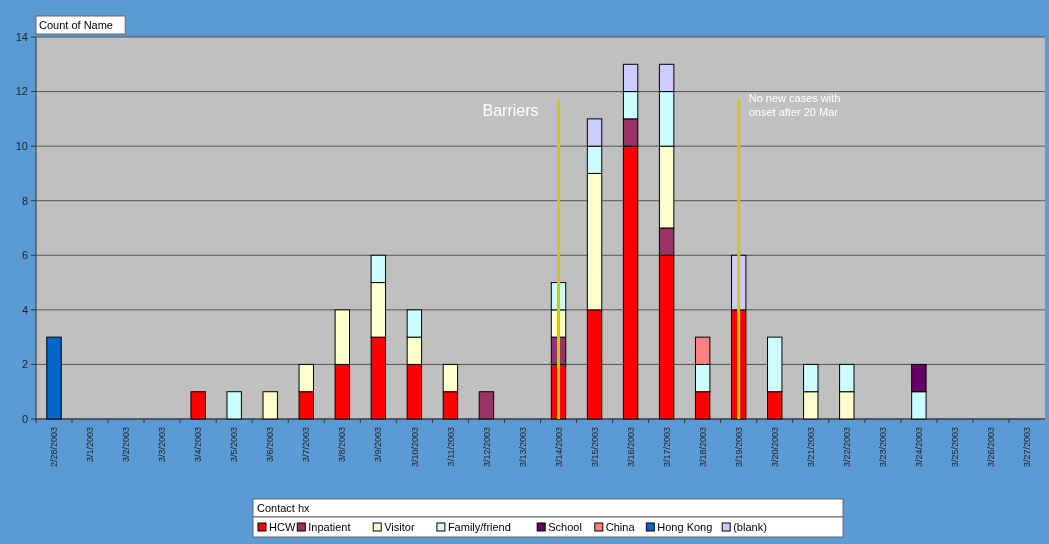  What do you see at coordinates (24, 255) in the screenshot?
I see `y-tick-label: 6` at bounding box center [24, 255].